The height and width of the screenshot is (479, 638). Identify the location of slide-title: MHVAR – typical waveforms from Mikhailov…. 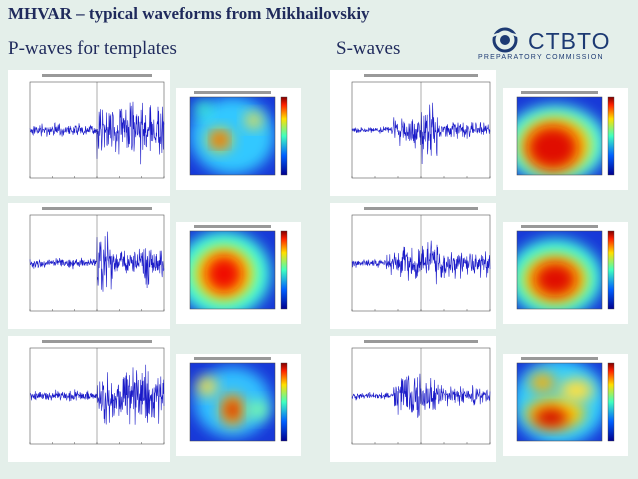
(189, 13).